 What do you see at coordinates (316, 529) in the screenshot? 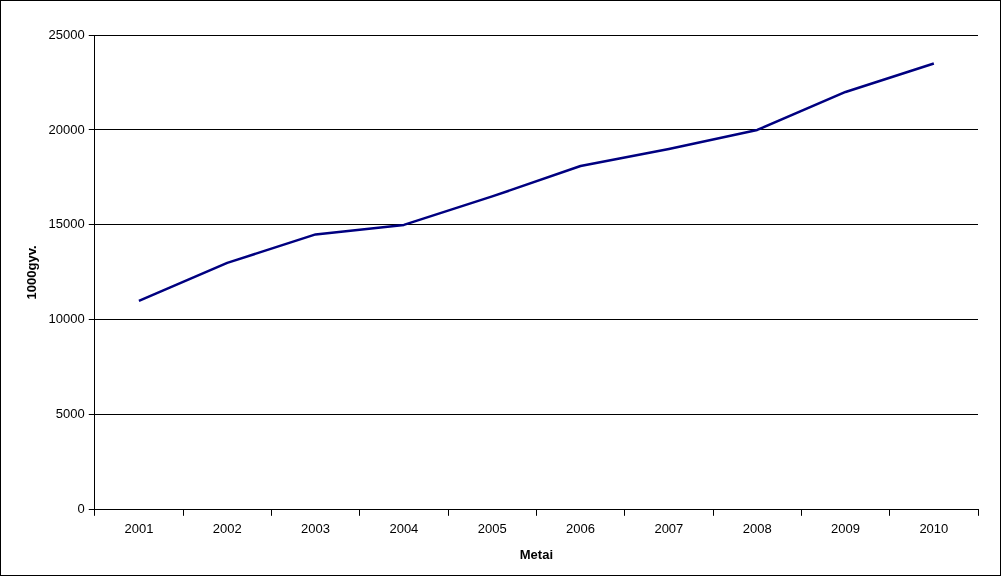
I see `x-tick-label: 2003` at bounding box center [316, 529].